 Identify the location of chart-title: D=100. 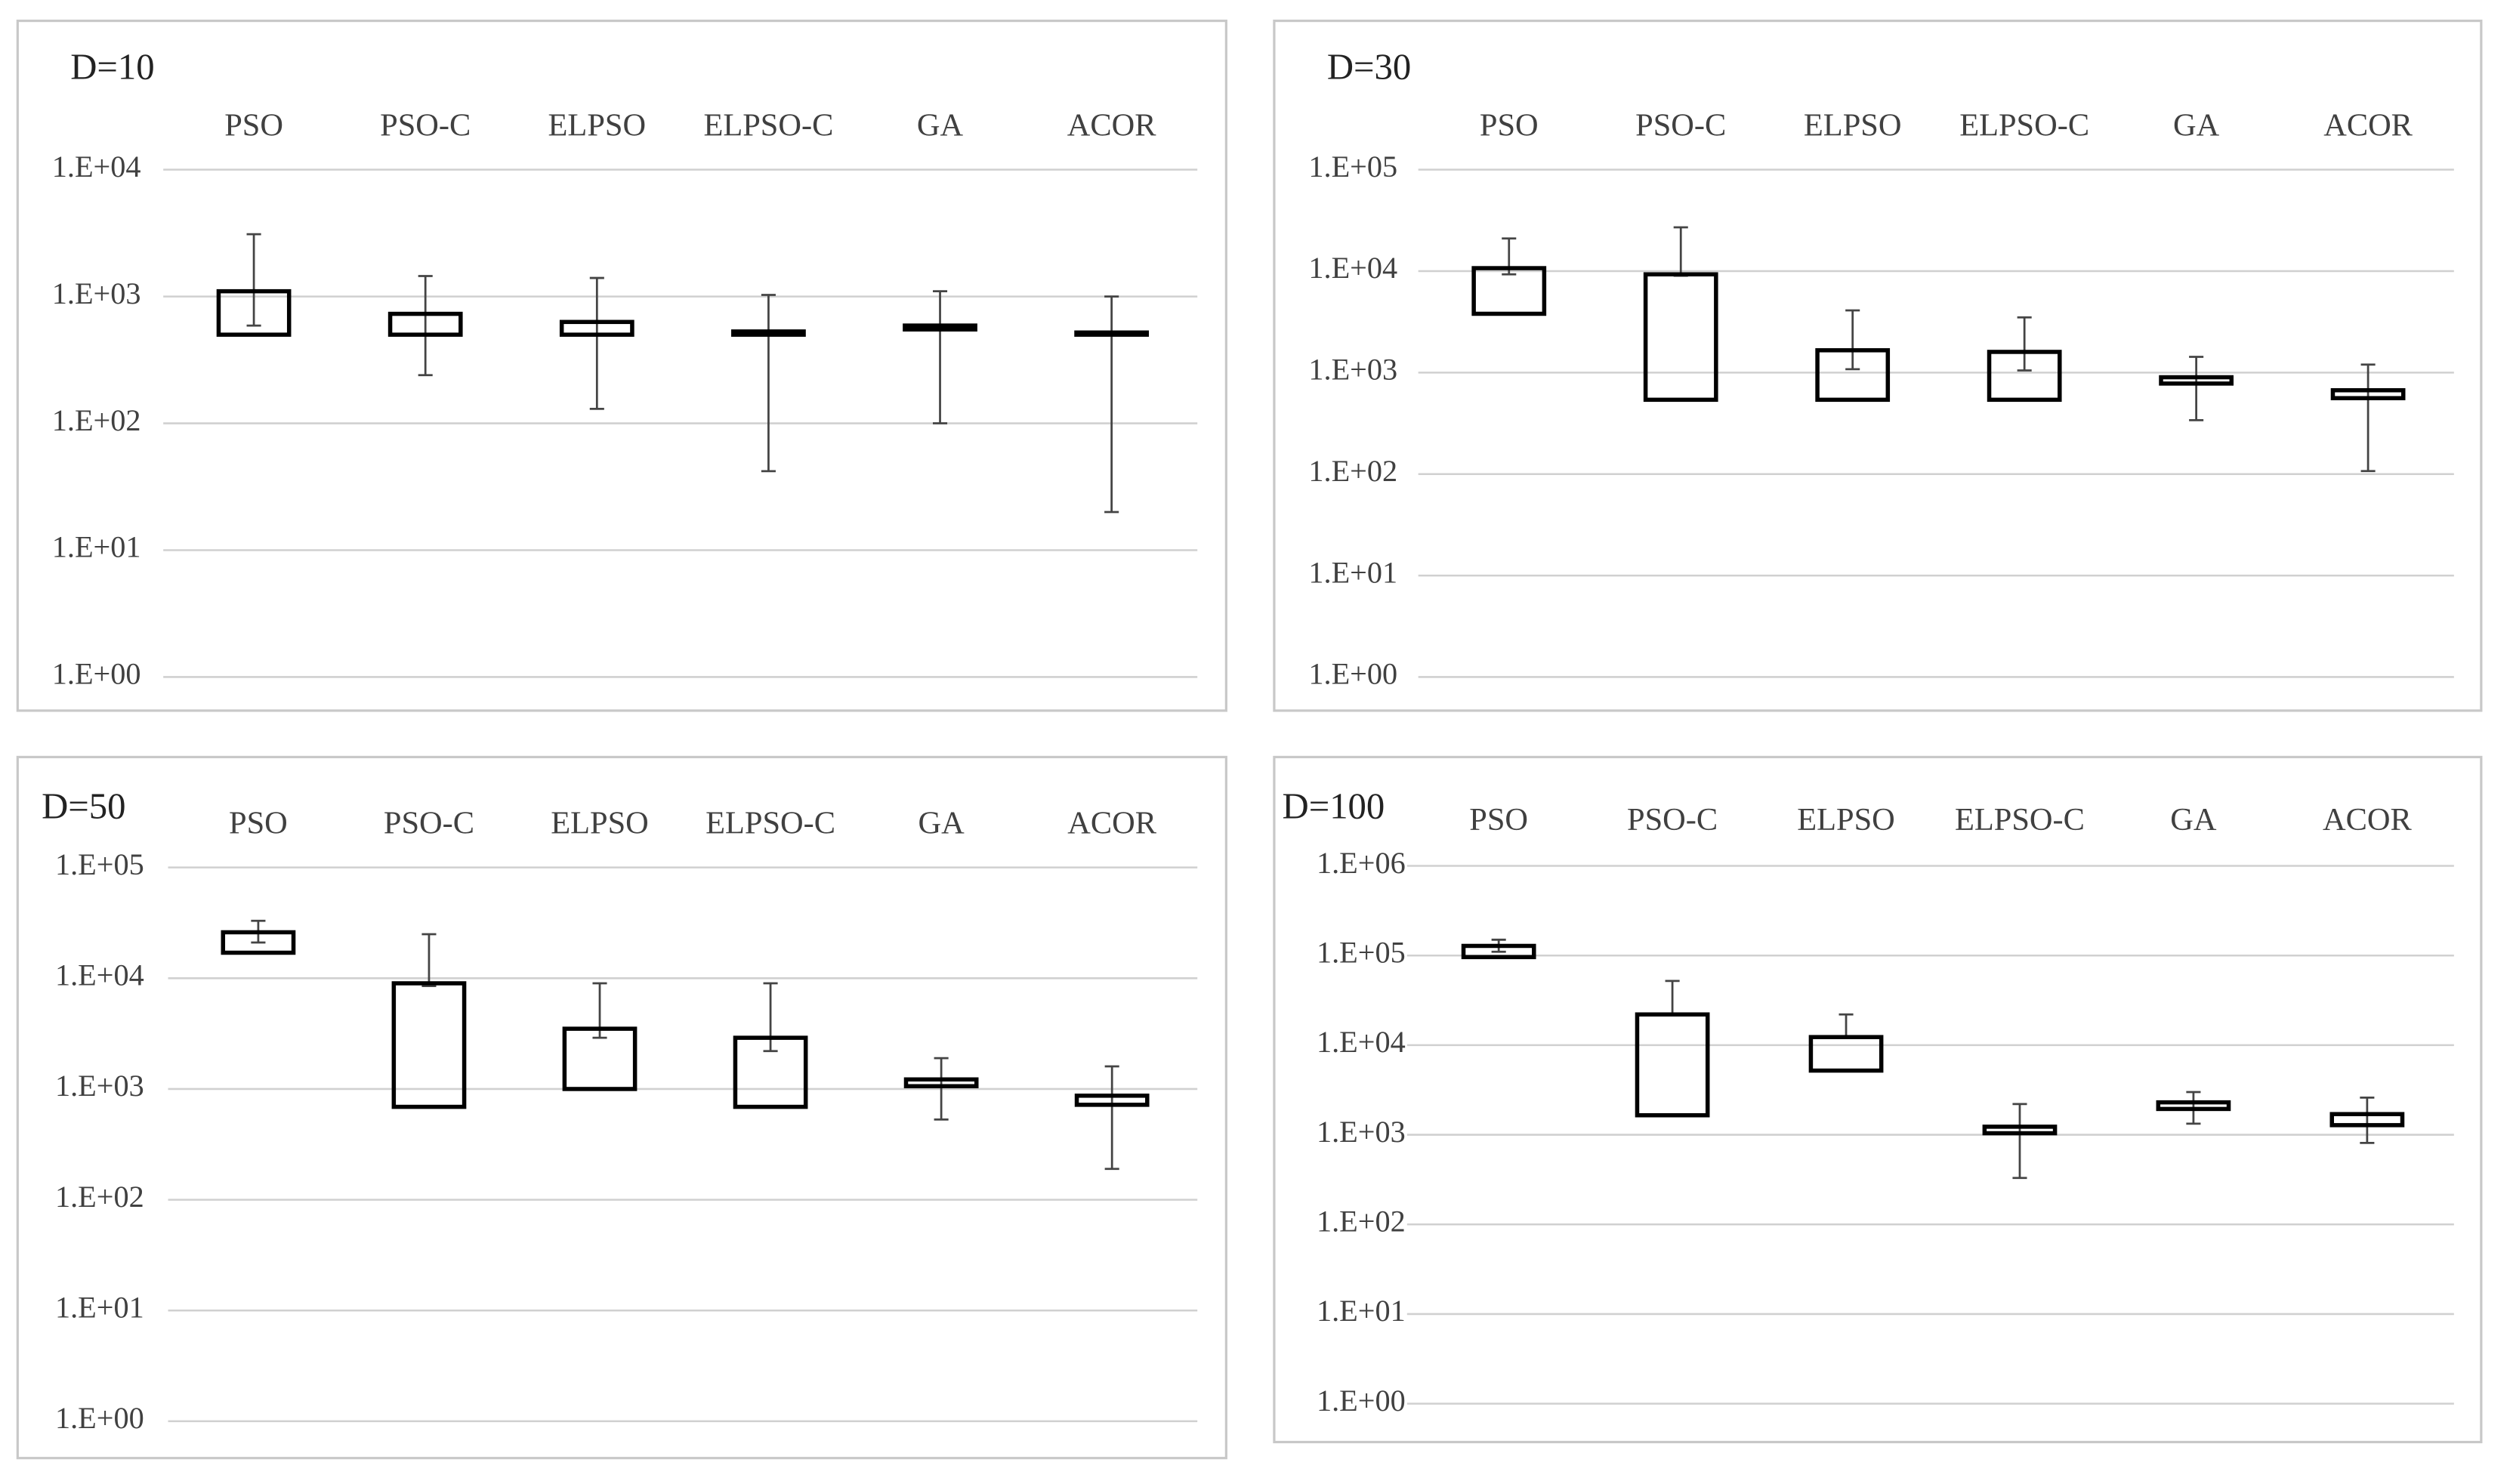
(1334, 806).